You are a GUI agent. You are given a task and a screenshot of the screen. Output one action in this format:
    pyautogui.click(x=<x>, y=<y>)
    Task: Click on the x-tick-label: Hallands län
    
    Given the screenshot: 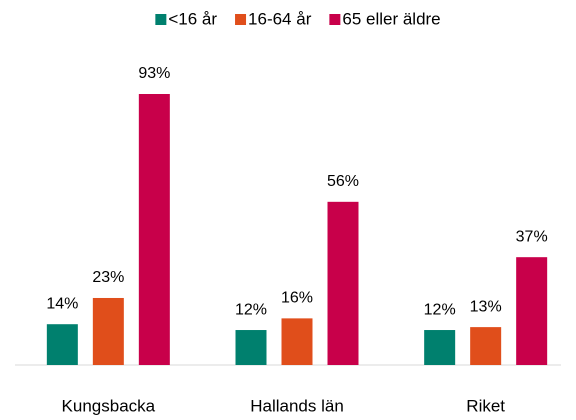 What is the action you would take?
    pyautogui.click(x=297, y=405)
    